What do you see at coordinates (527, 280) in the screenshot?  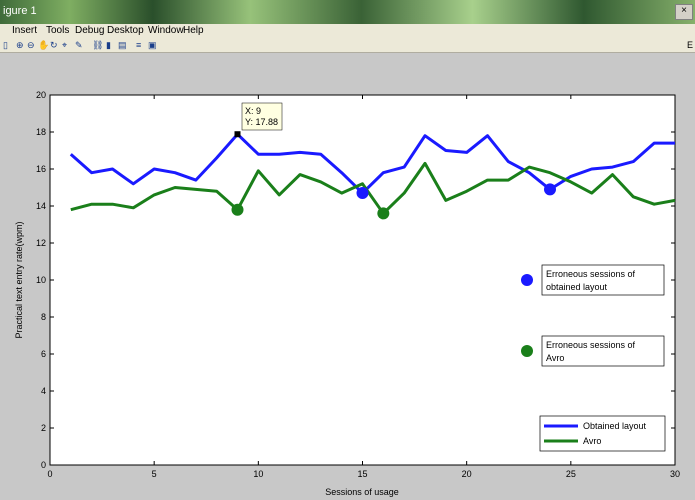 I see `legend-marker-blue` at bounding box center [527, 280].